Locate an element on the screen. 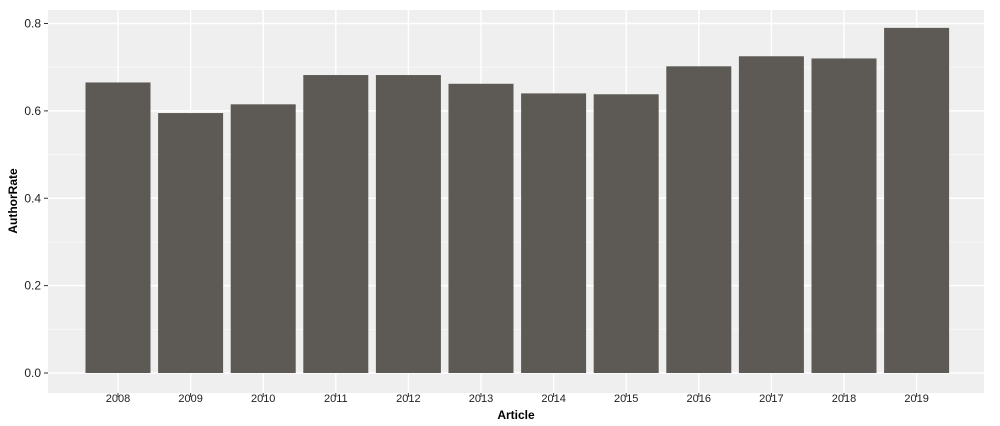 This screenshot has width=1000, height=426. x-tick-label: 2013 is located at coordinates (481, 399).